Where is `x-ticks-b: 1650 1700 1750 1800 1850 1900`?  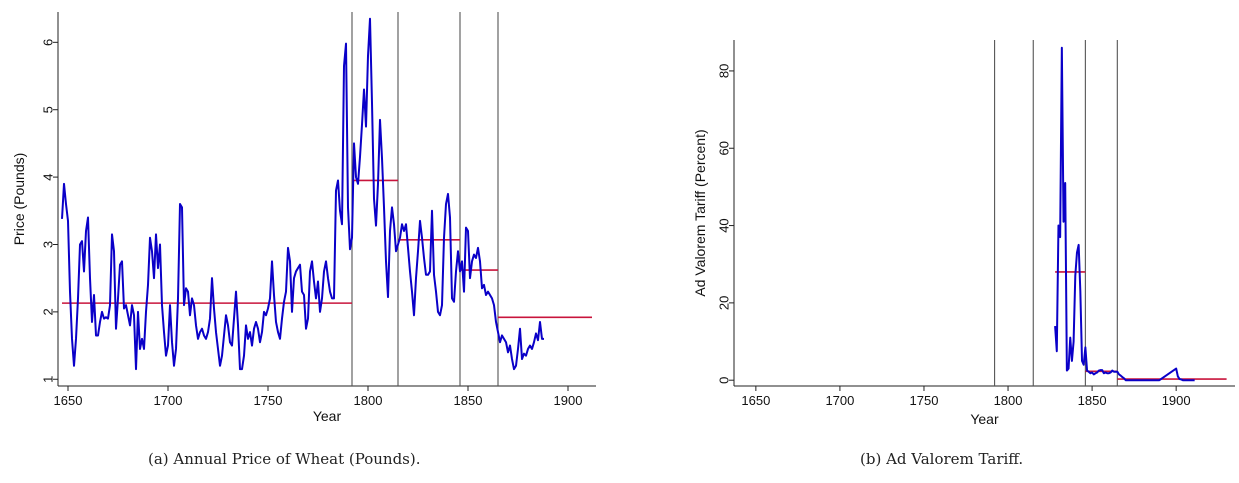
x-ticks-b: 1650 1700 1750 1800 1850 1900 is located at coordinates (966, 397).